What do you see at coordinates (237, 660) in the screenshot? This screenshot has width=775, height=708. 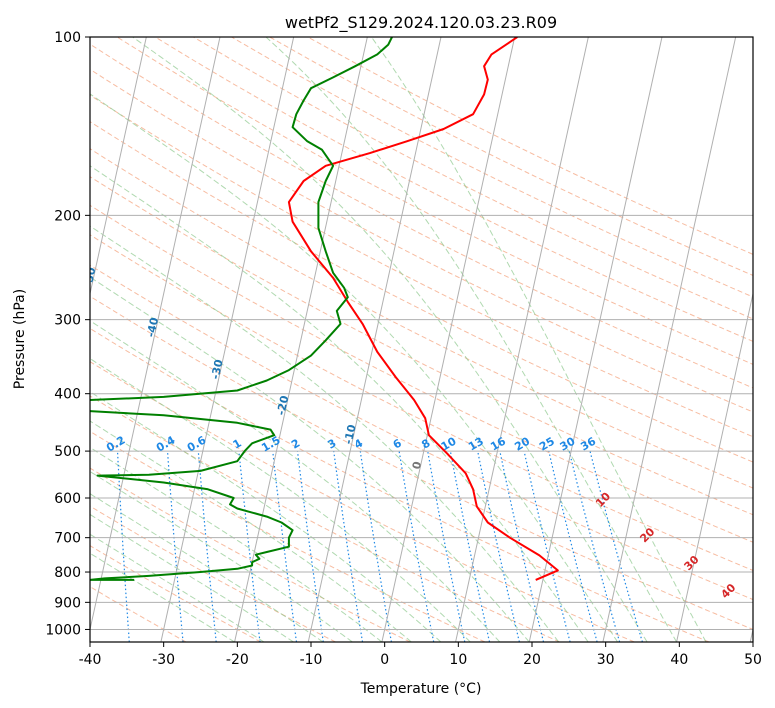 I see `x-tick-label: -20` at bounding box center [237, 660].